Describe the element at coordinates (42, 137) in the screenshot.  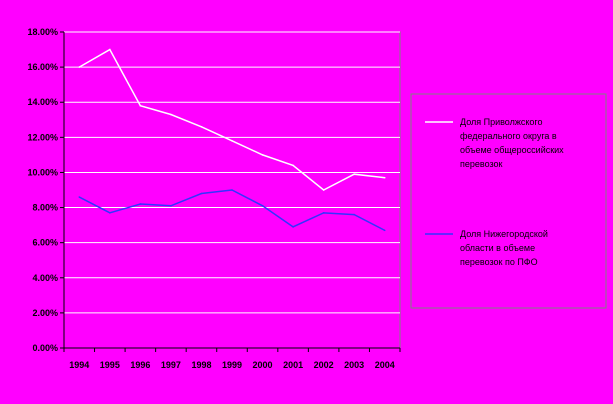
I see `y-tick-label: 12.00%` at that location.